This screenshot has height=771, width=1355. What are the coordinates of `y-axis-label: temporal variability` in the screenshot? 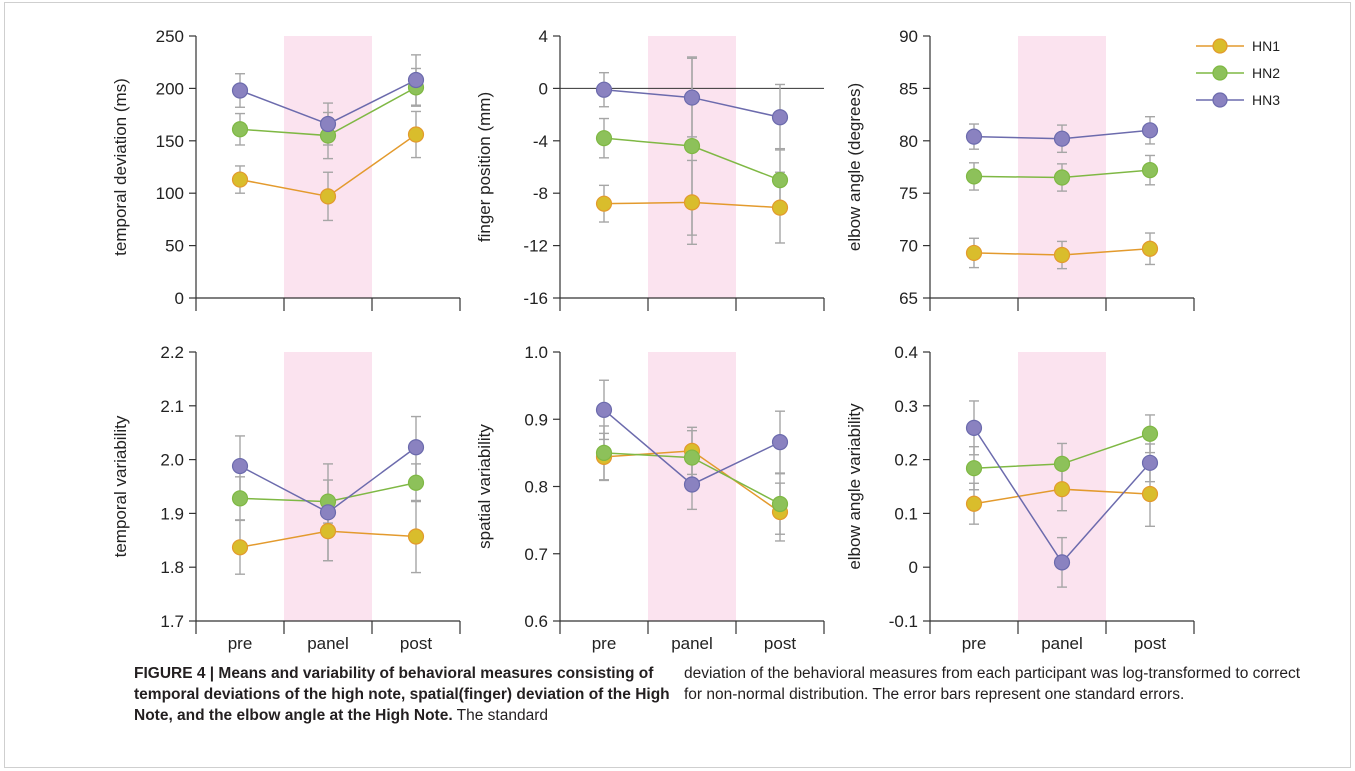 It's located at (120, 486).